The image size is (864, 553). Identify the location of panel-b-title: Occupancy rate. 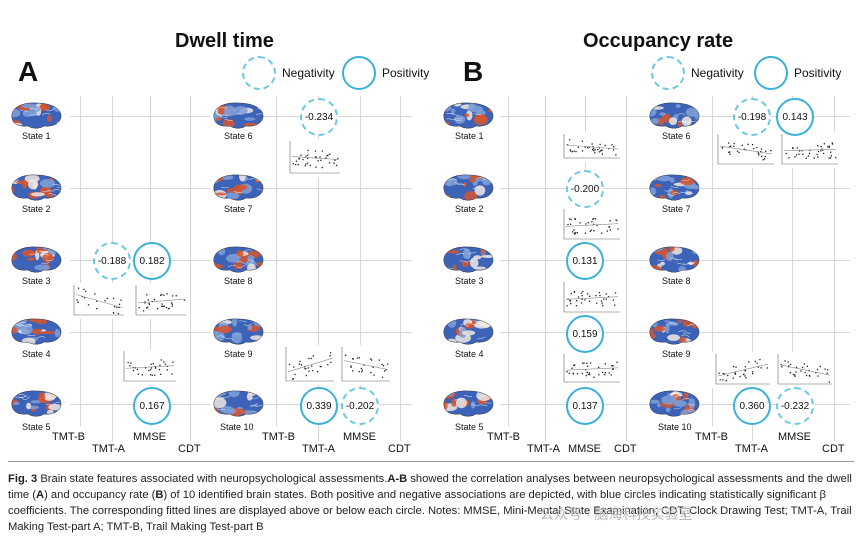
(658, 41).